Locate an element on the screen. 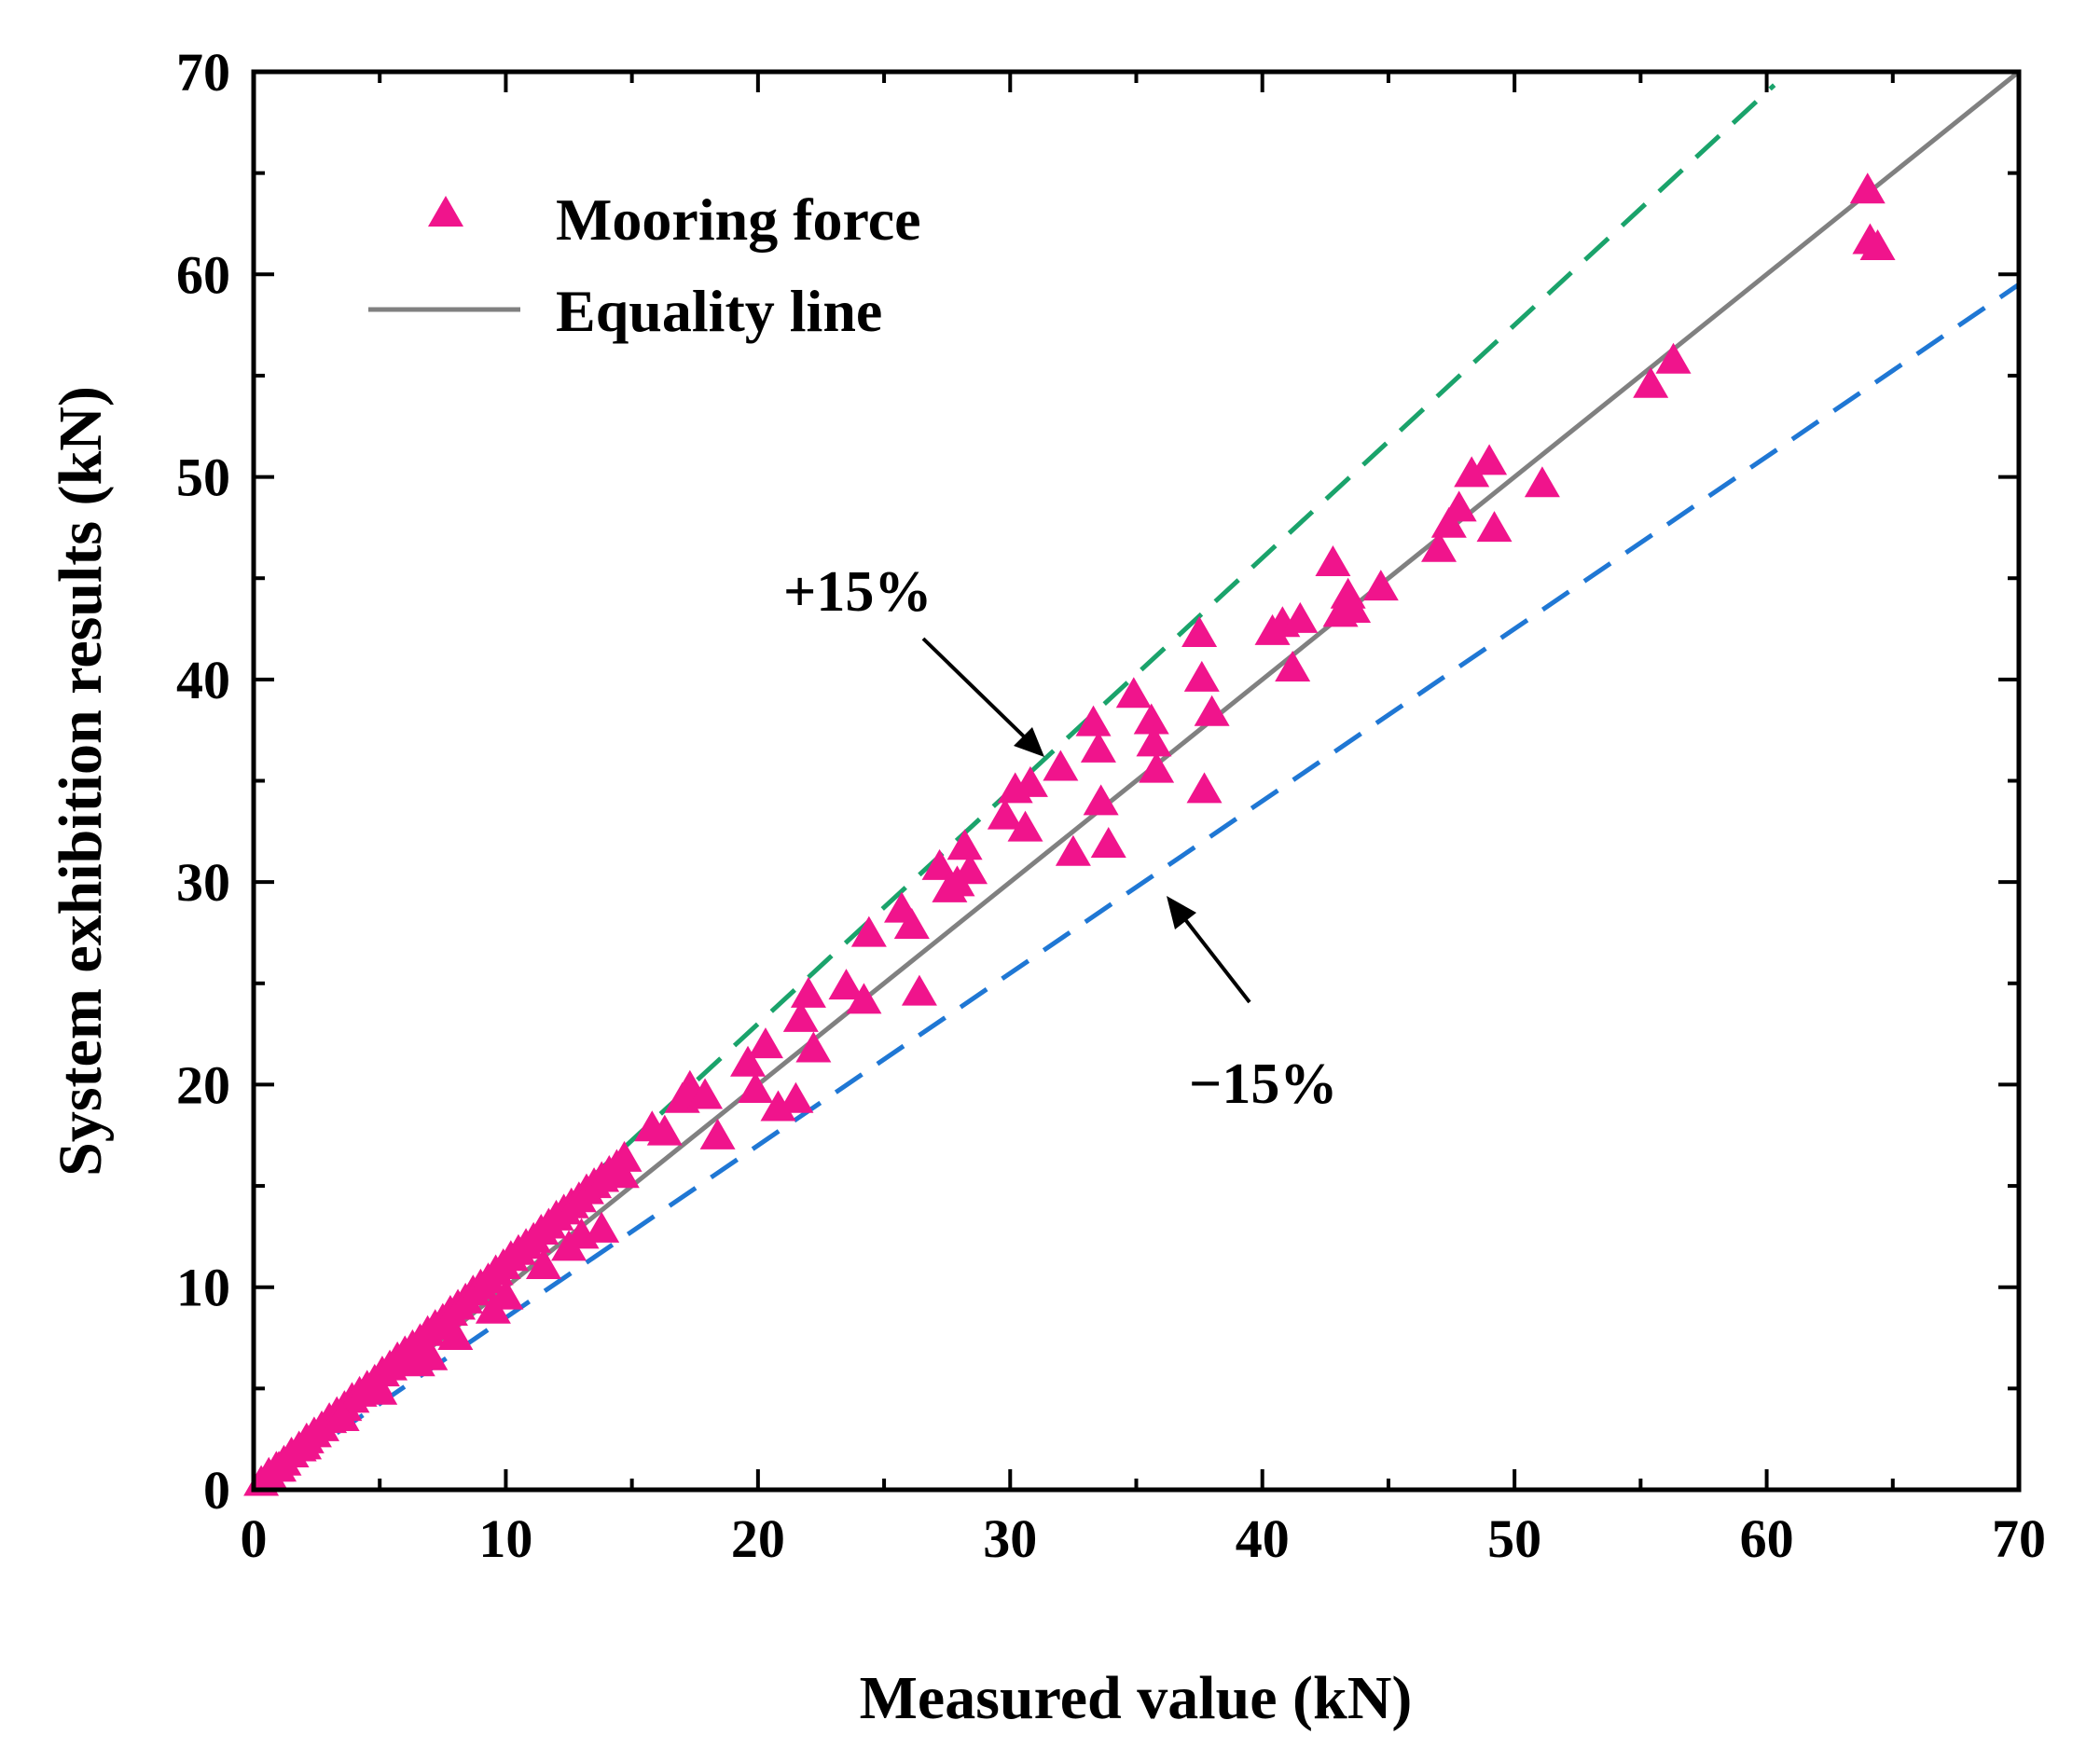 This screenshot has height=1748, width=2100. y-tick-label: 40 is located at coordinates (203, 680).